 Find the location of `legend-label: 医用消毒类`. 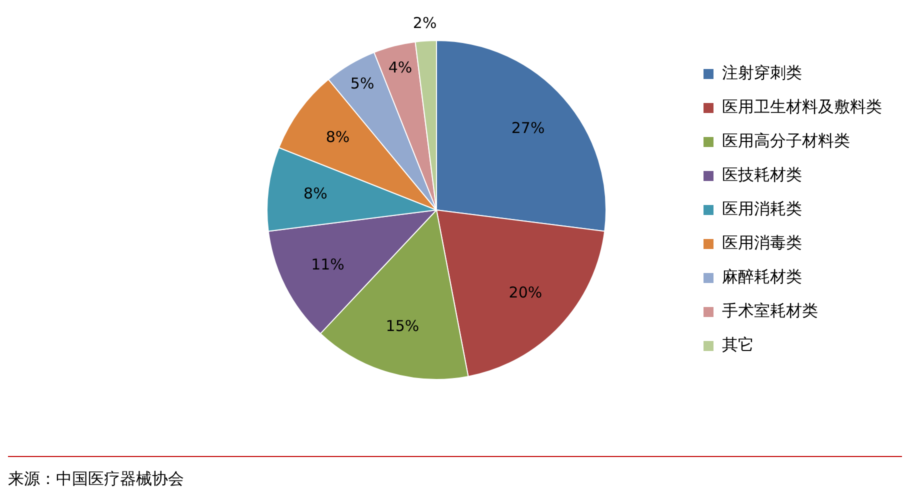

legend-label: 医用消毒类 is located at coordinates (762, 242).